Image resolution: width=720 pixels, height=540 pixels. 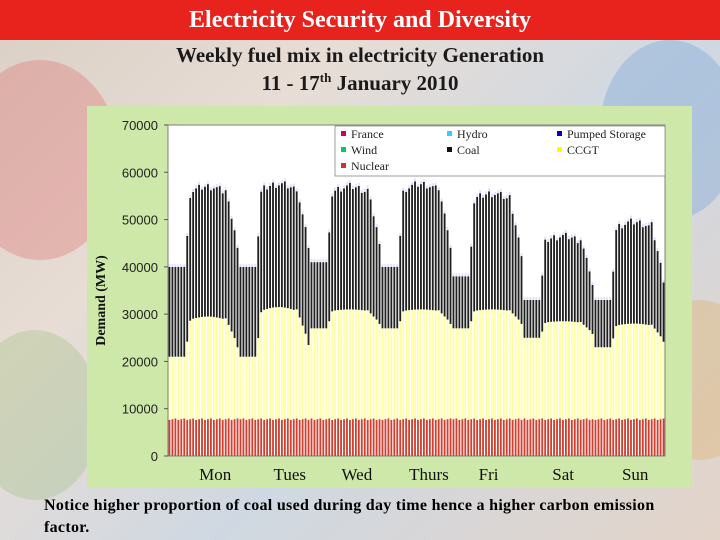 I want to click on y-tick-label: 0, so click(x=154, y=456).